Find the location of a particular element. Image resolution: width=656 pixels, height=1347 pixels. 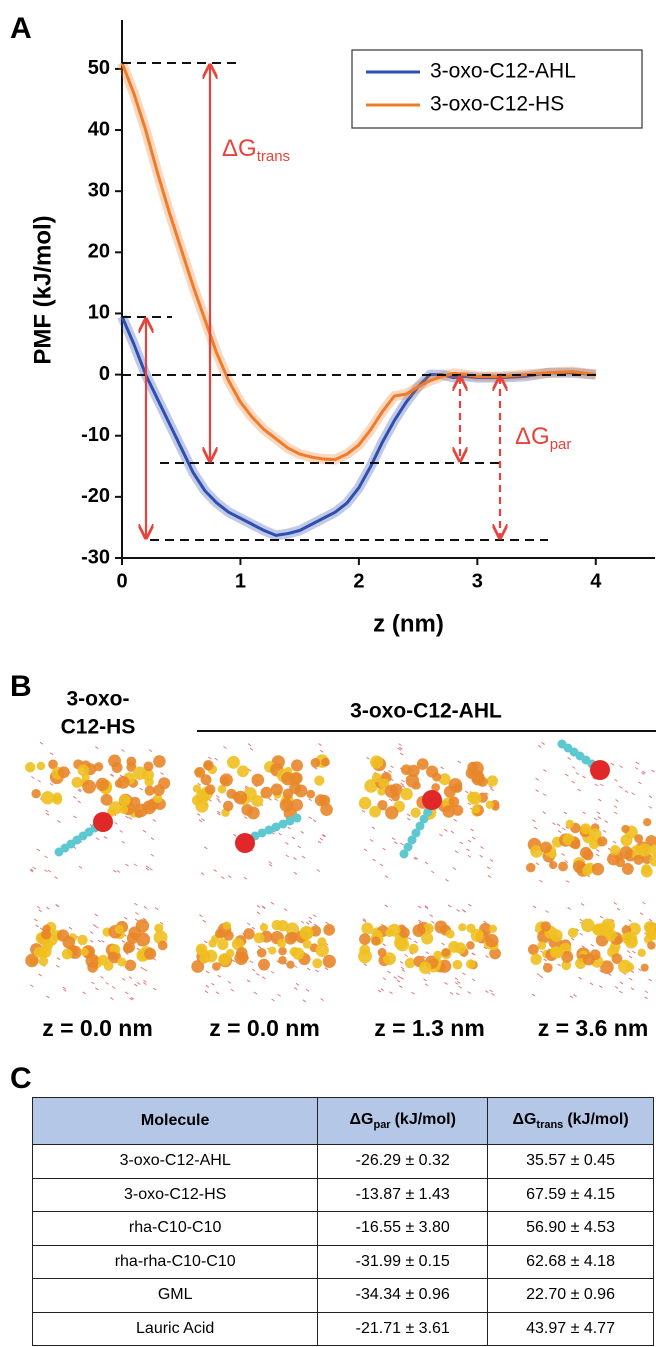

annotation-text: ΔG is located at coordinates (239, 148).